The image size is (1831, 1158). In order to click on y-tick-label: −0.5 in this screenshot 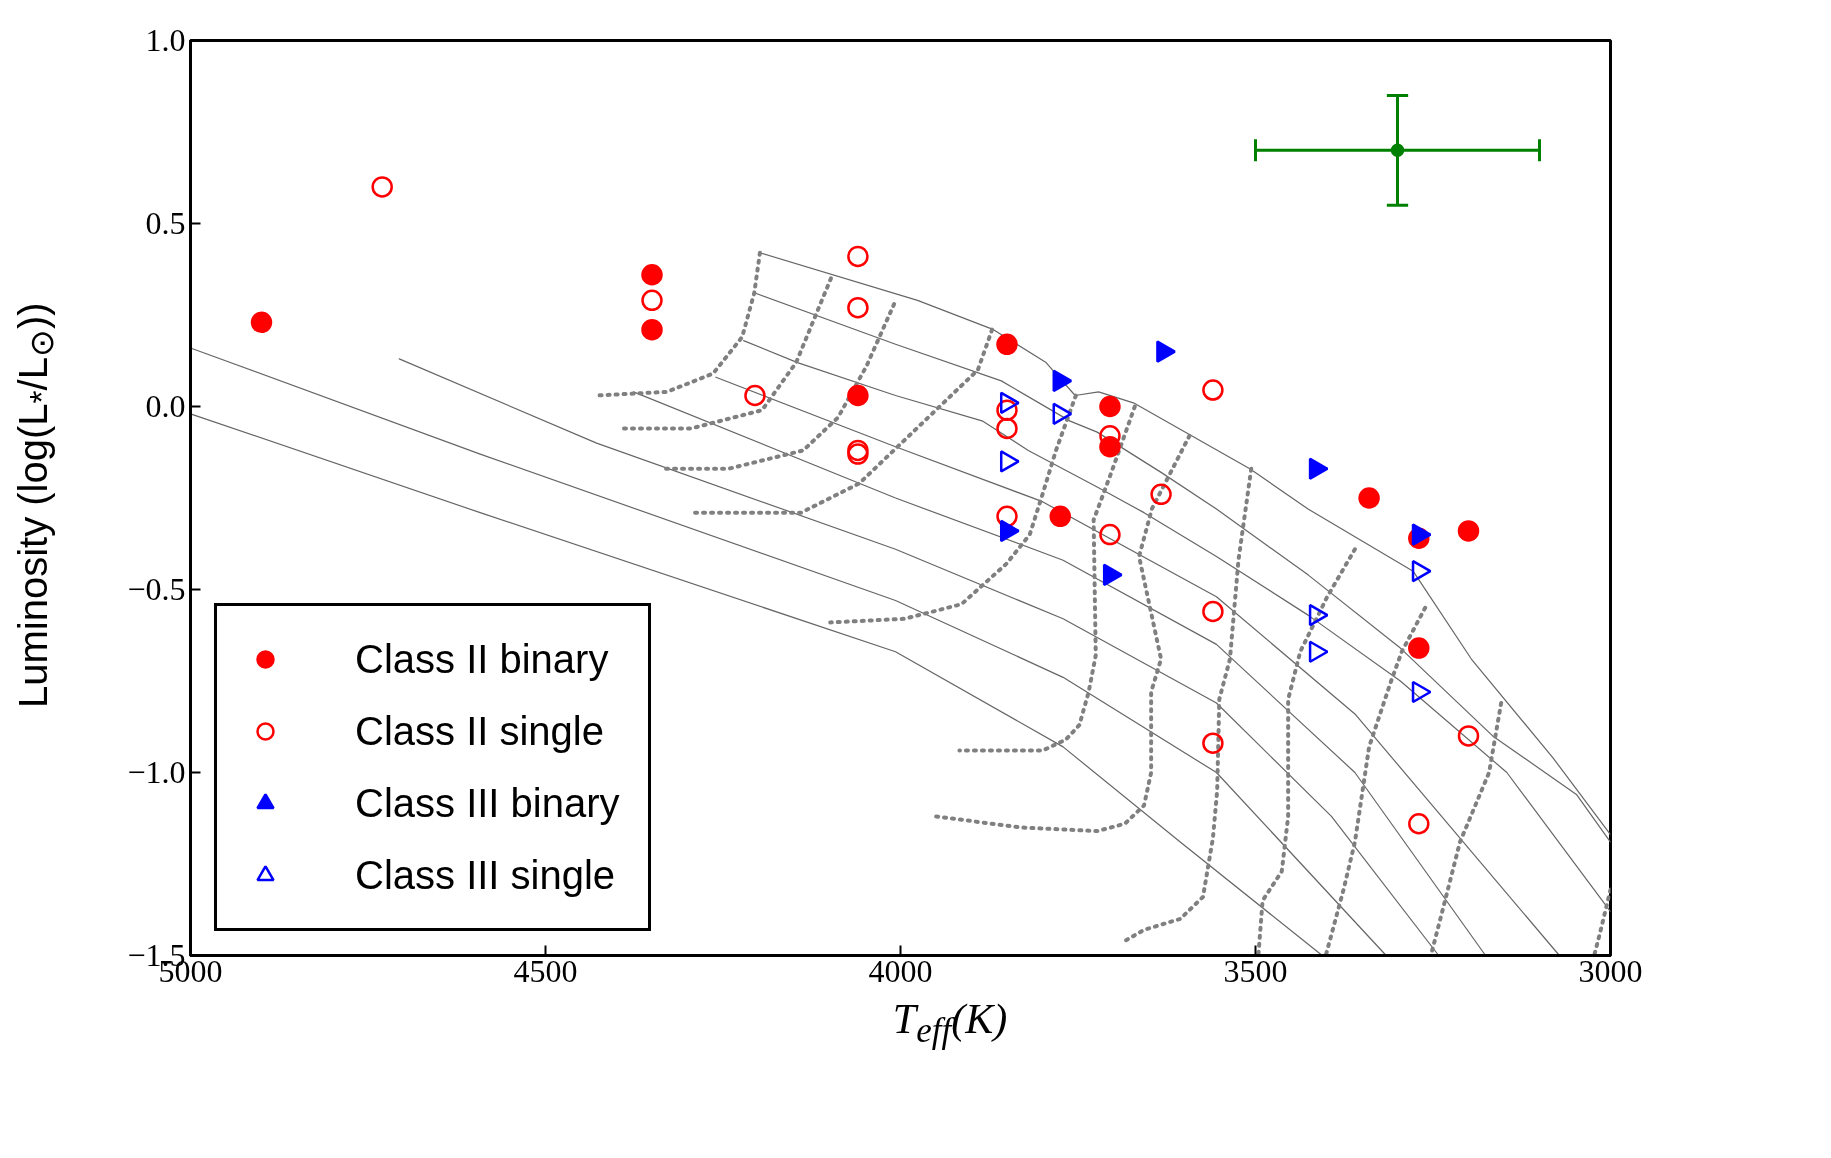, I will do `click(156, 589)`.